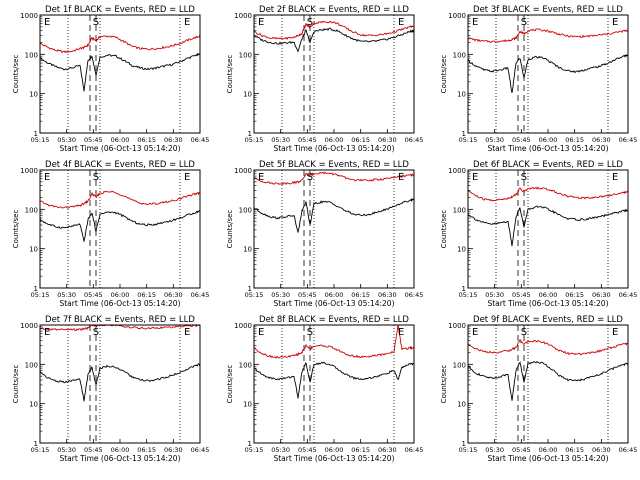 The width and height of the screenshot is (640, 480). What do you see at coordinates (548, 320) in the screenshot?
I see `panel-title: Det 9f BLACK = Events, RED = LLD` at bounding box center [548, 320].